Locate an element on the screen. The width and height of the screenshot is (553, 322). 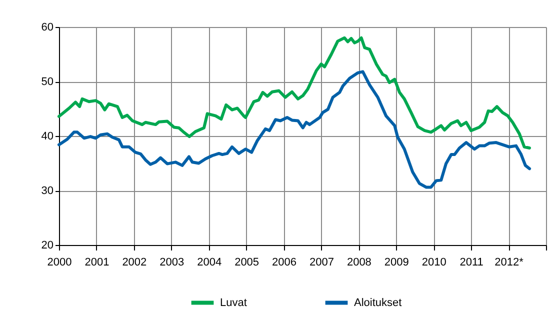
y-tick-label: 40 is located at coordinates (47, 136).